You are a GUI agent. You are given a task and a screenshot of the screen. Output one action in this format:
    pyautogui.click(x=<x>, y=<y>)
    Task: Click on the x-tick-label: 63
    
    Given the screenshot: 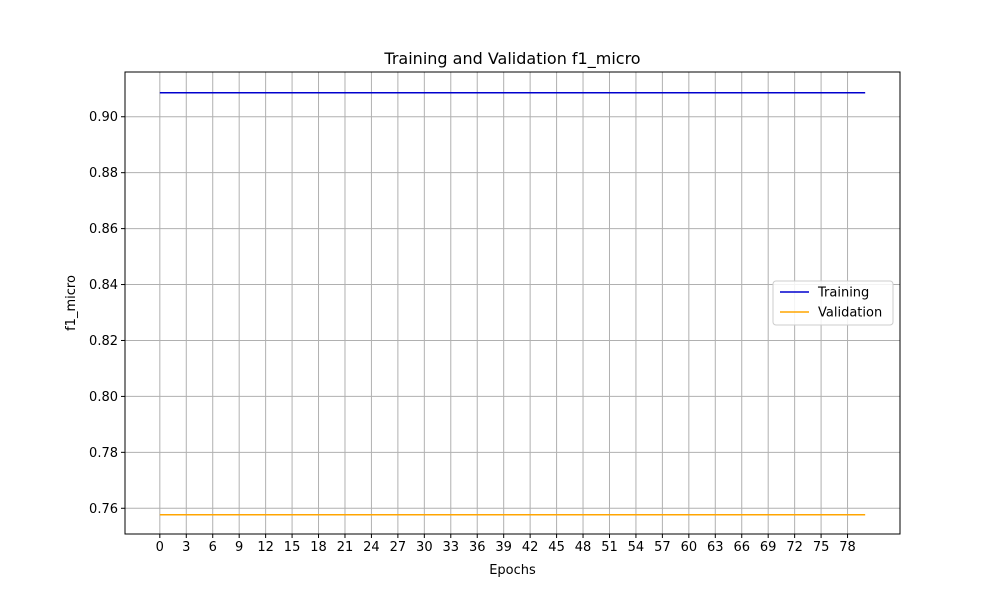 What is the action you would take?
    pyautogui.click(x=715, y=547)
    